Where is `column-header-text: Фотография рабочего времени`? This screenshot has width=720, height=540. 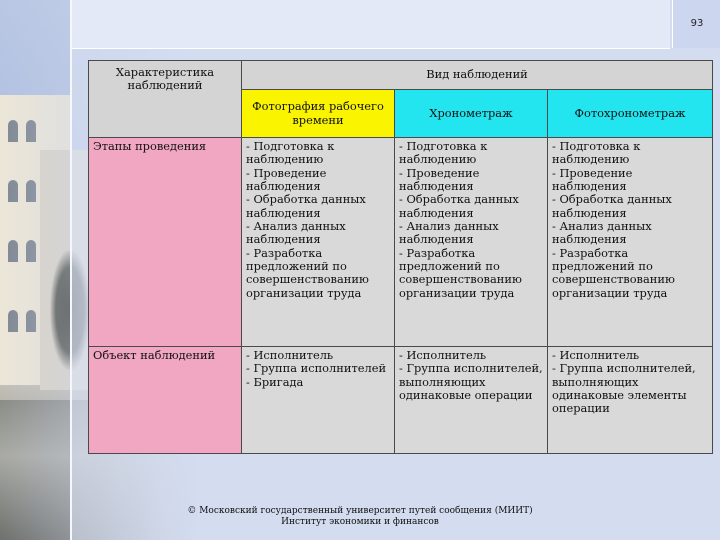 column-header-text: Фотография рабочего времени is located at coordinates (318, 113).